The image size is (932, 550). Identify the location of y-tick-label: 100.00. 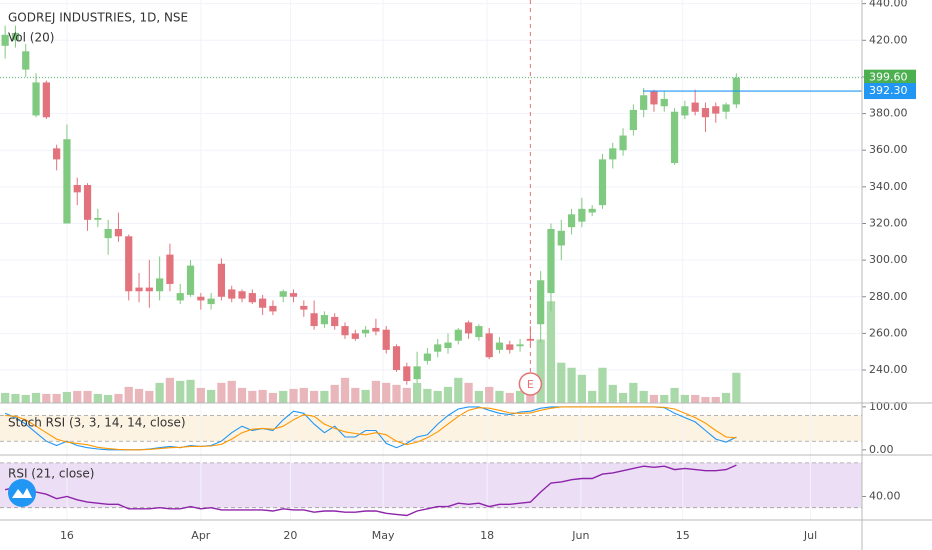
(888, 406).